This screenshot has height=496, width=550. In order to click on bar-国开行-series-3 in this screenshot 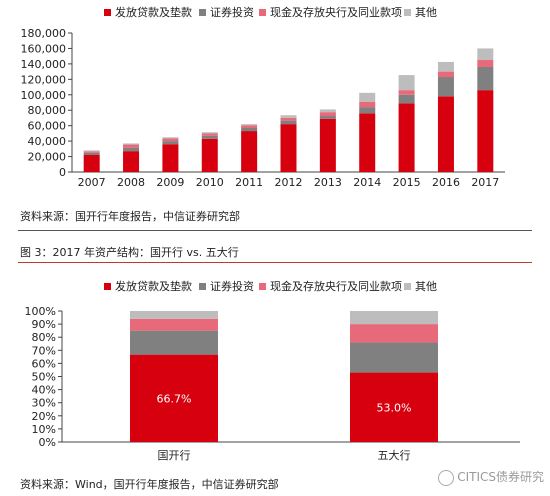, I will do `click(174, 315)`.